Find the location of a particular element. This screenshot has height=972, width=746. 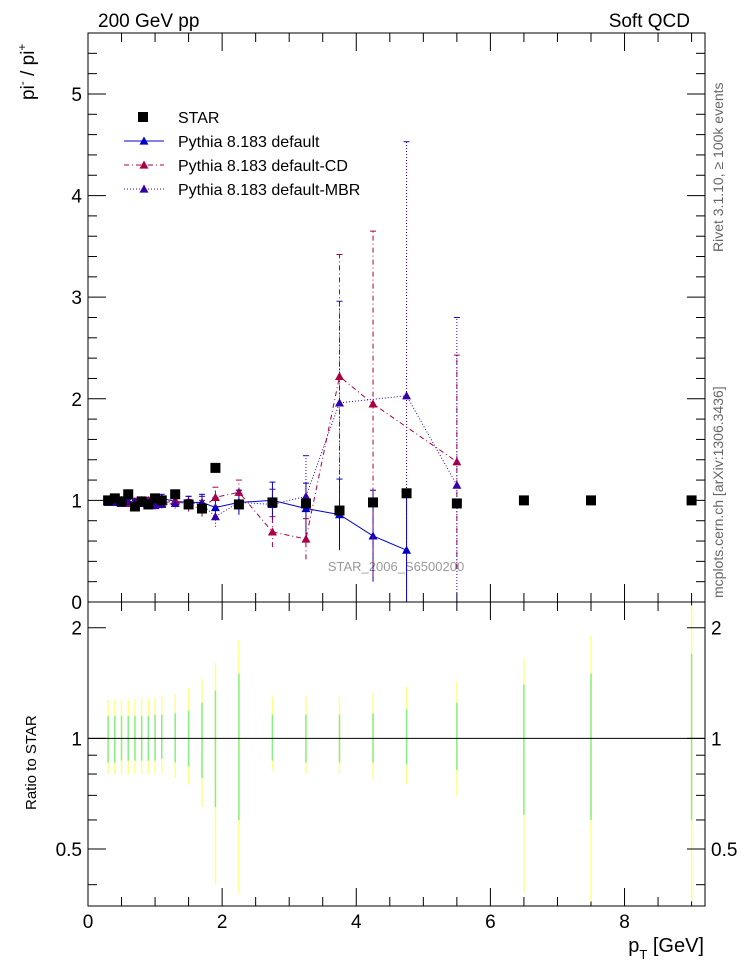

header-left-title: 200 GeV pp is located at coordinates (148, 21).